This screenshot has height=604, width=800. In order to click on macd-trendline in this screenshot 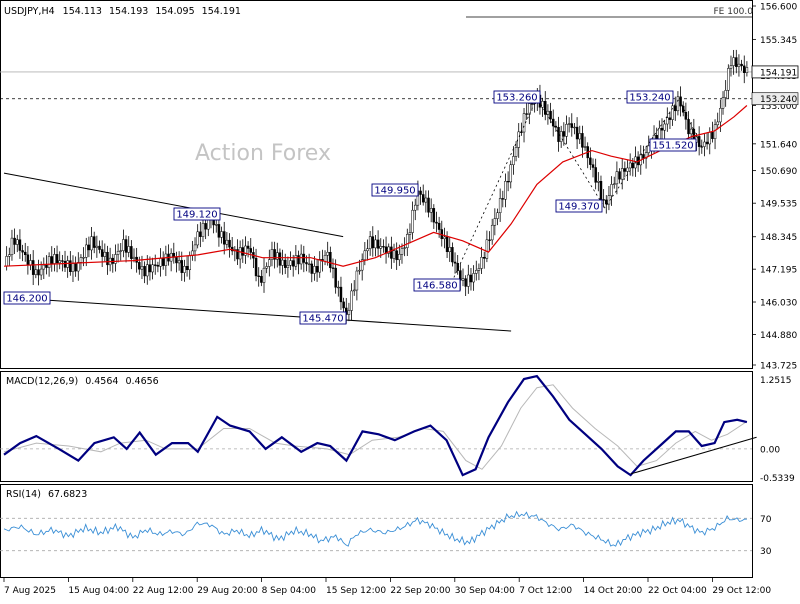, I will do `click(693, 455)`.